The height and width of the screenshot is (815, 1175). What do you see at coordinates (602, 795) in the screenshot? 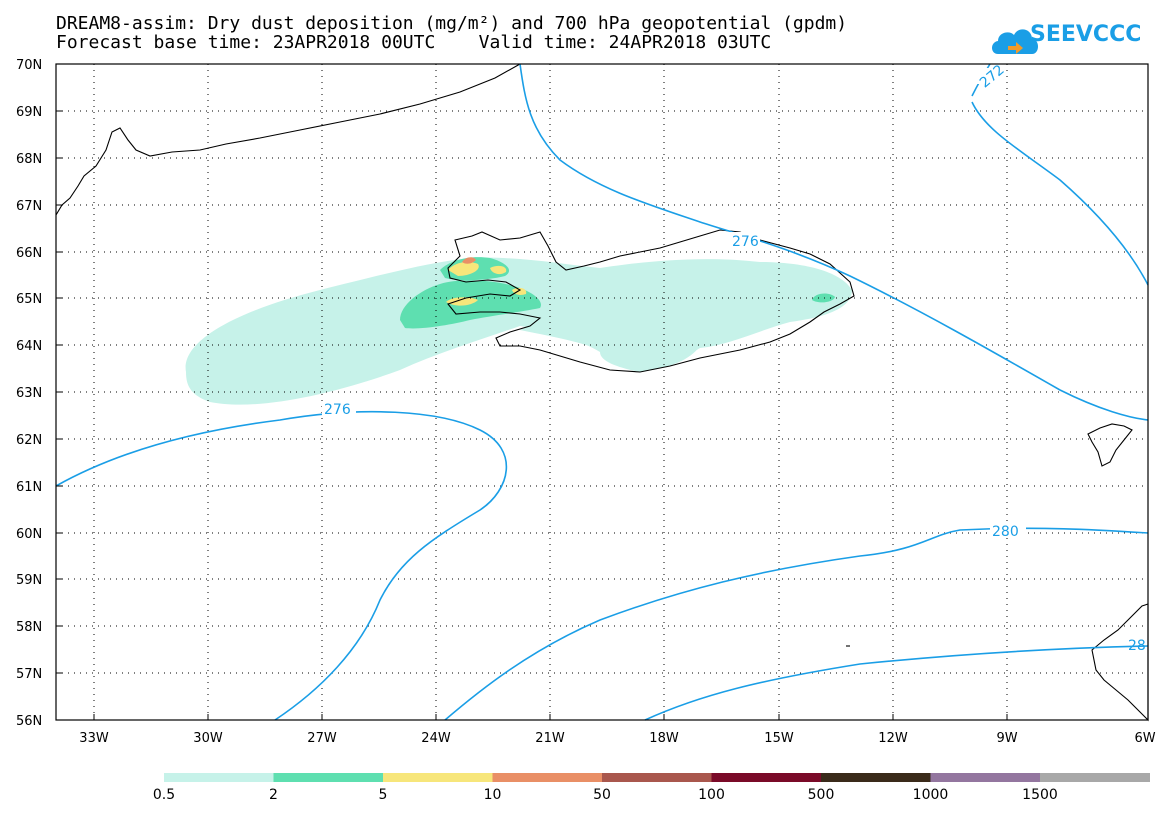
I see `colorbar-label: 50` at bounding box center [602, 795].